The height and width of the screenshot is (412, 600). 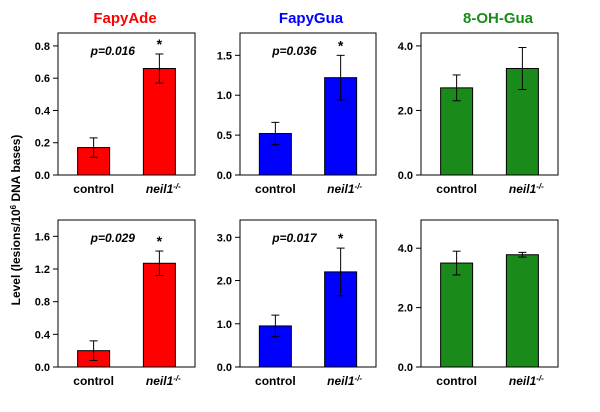 What do you see at coordinates (113, 51) in the screenshot?
I see `p-value-annotation: p=0.016` at bounding box center [113, 51].